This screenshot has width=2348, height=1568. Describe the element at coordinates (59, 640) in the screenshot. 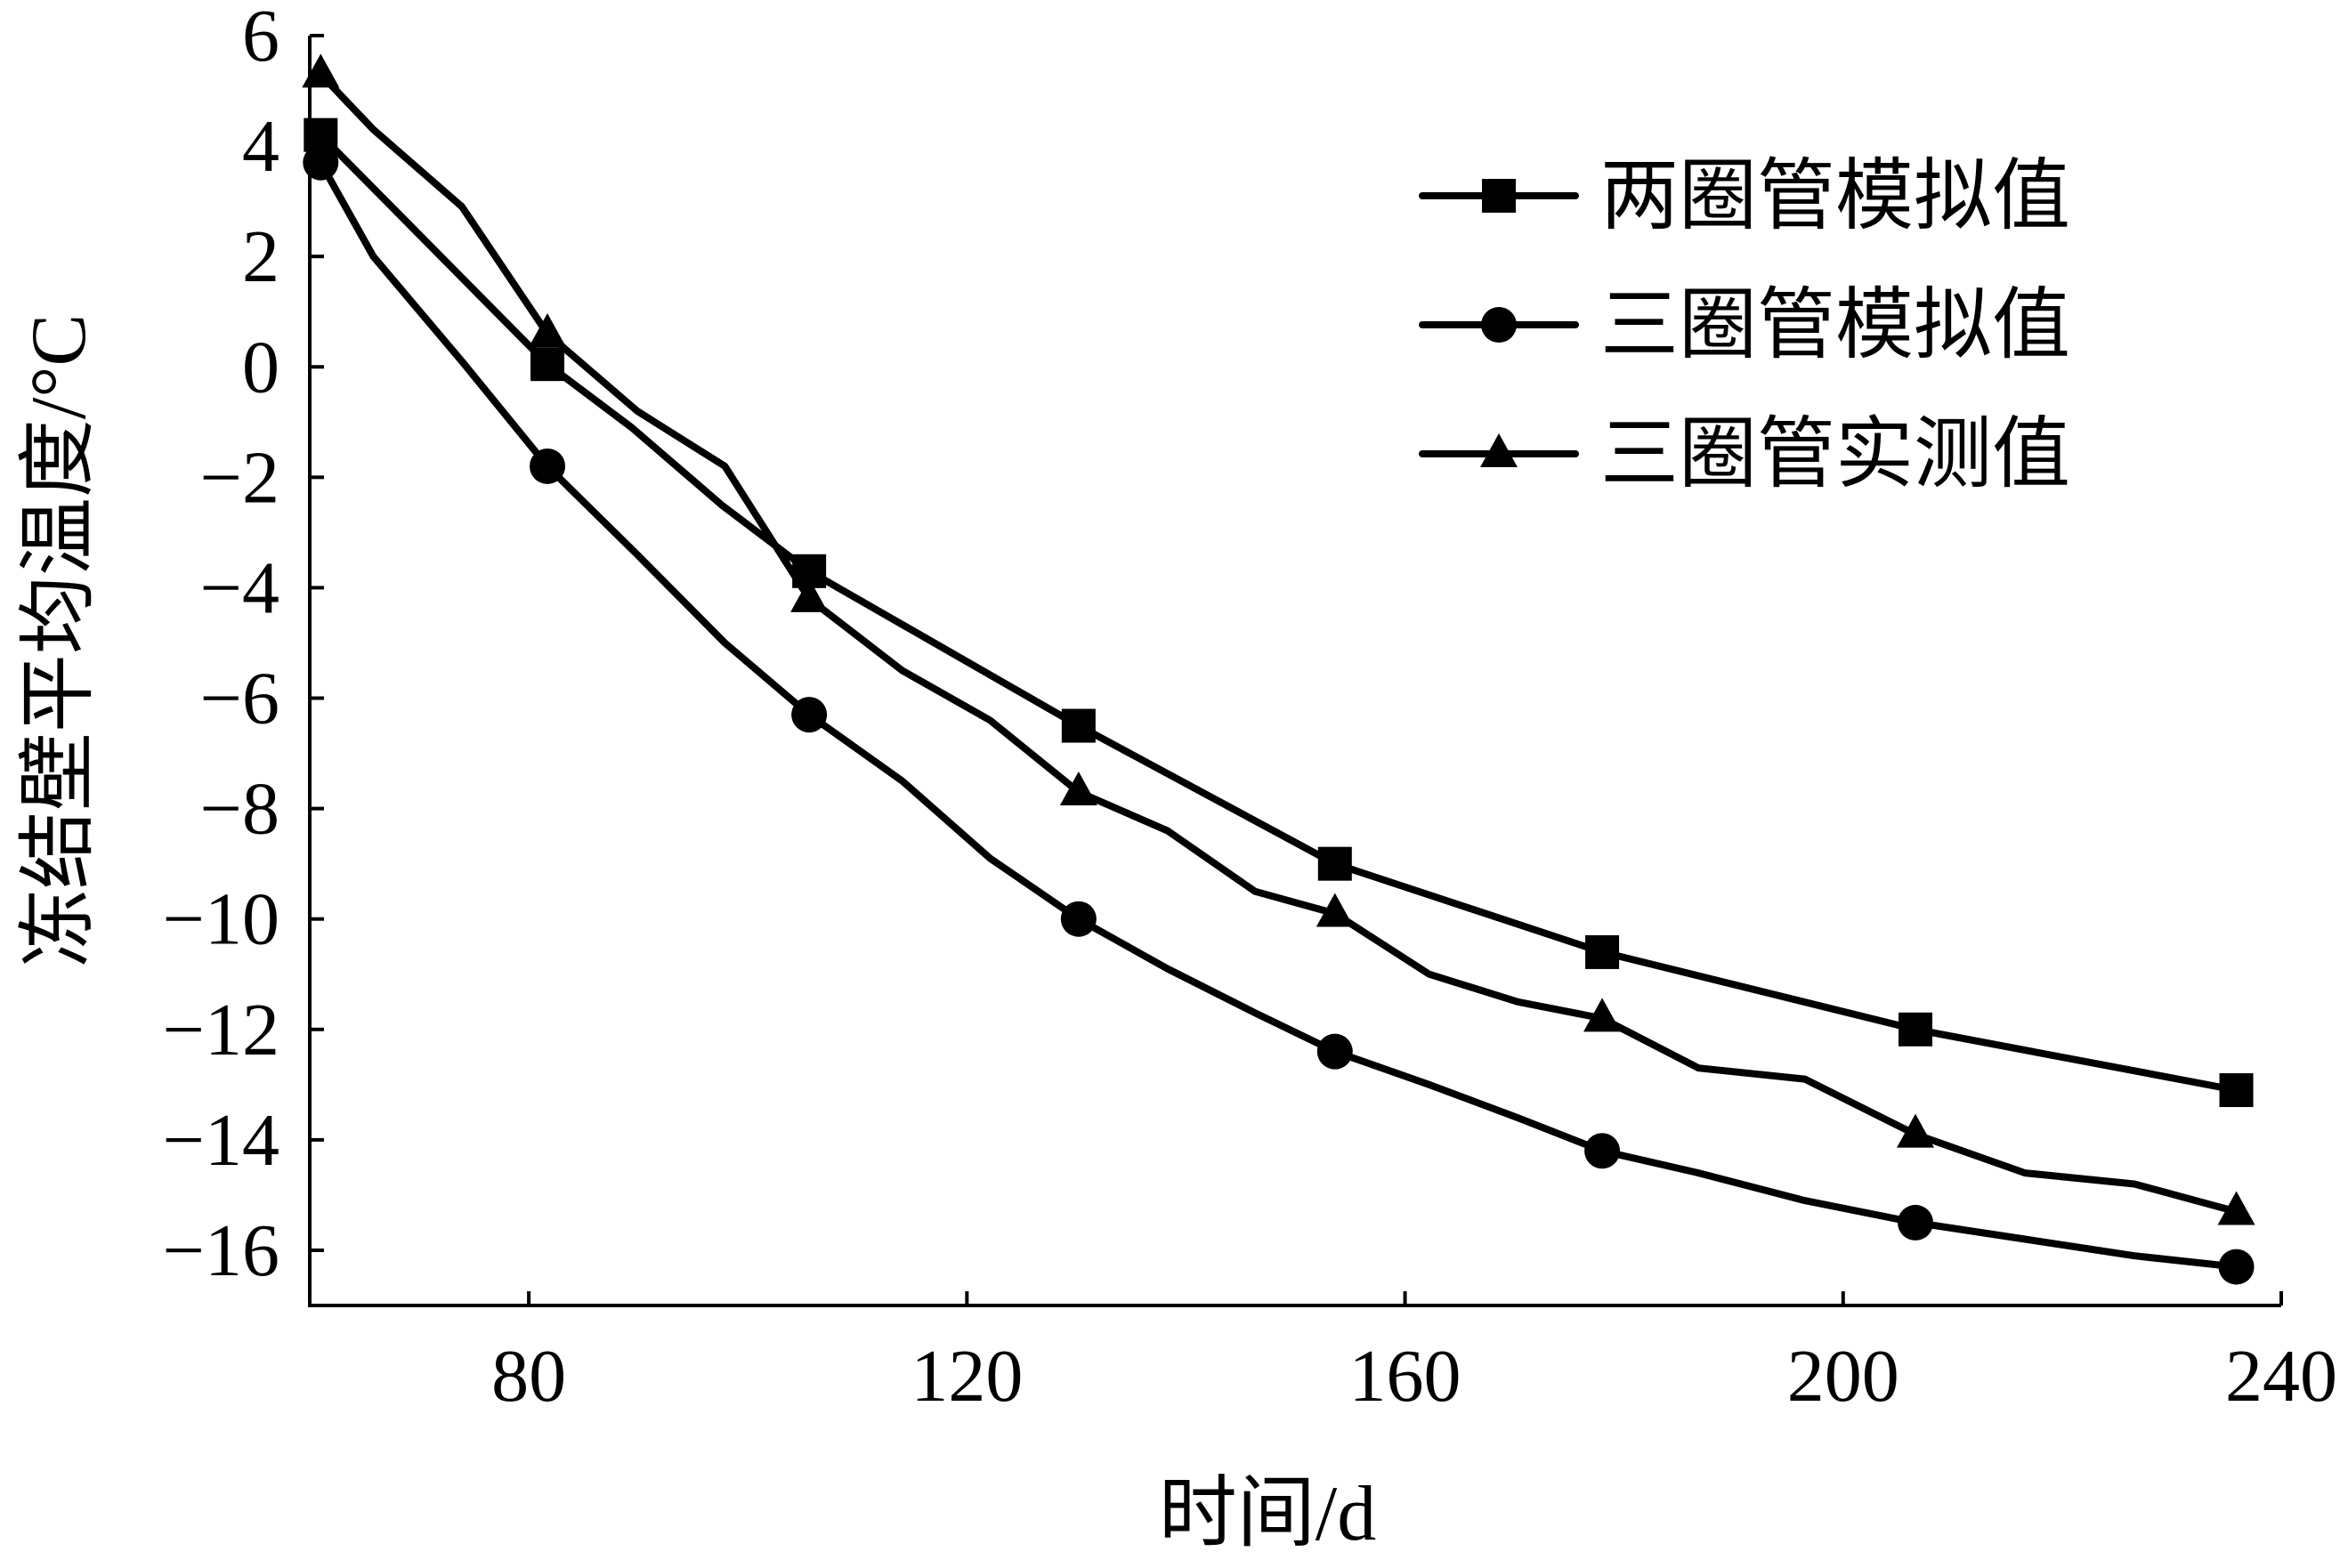

I see `y-axis-title: 冻结壁平均温度/°C` at that location.